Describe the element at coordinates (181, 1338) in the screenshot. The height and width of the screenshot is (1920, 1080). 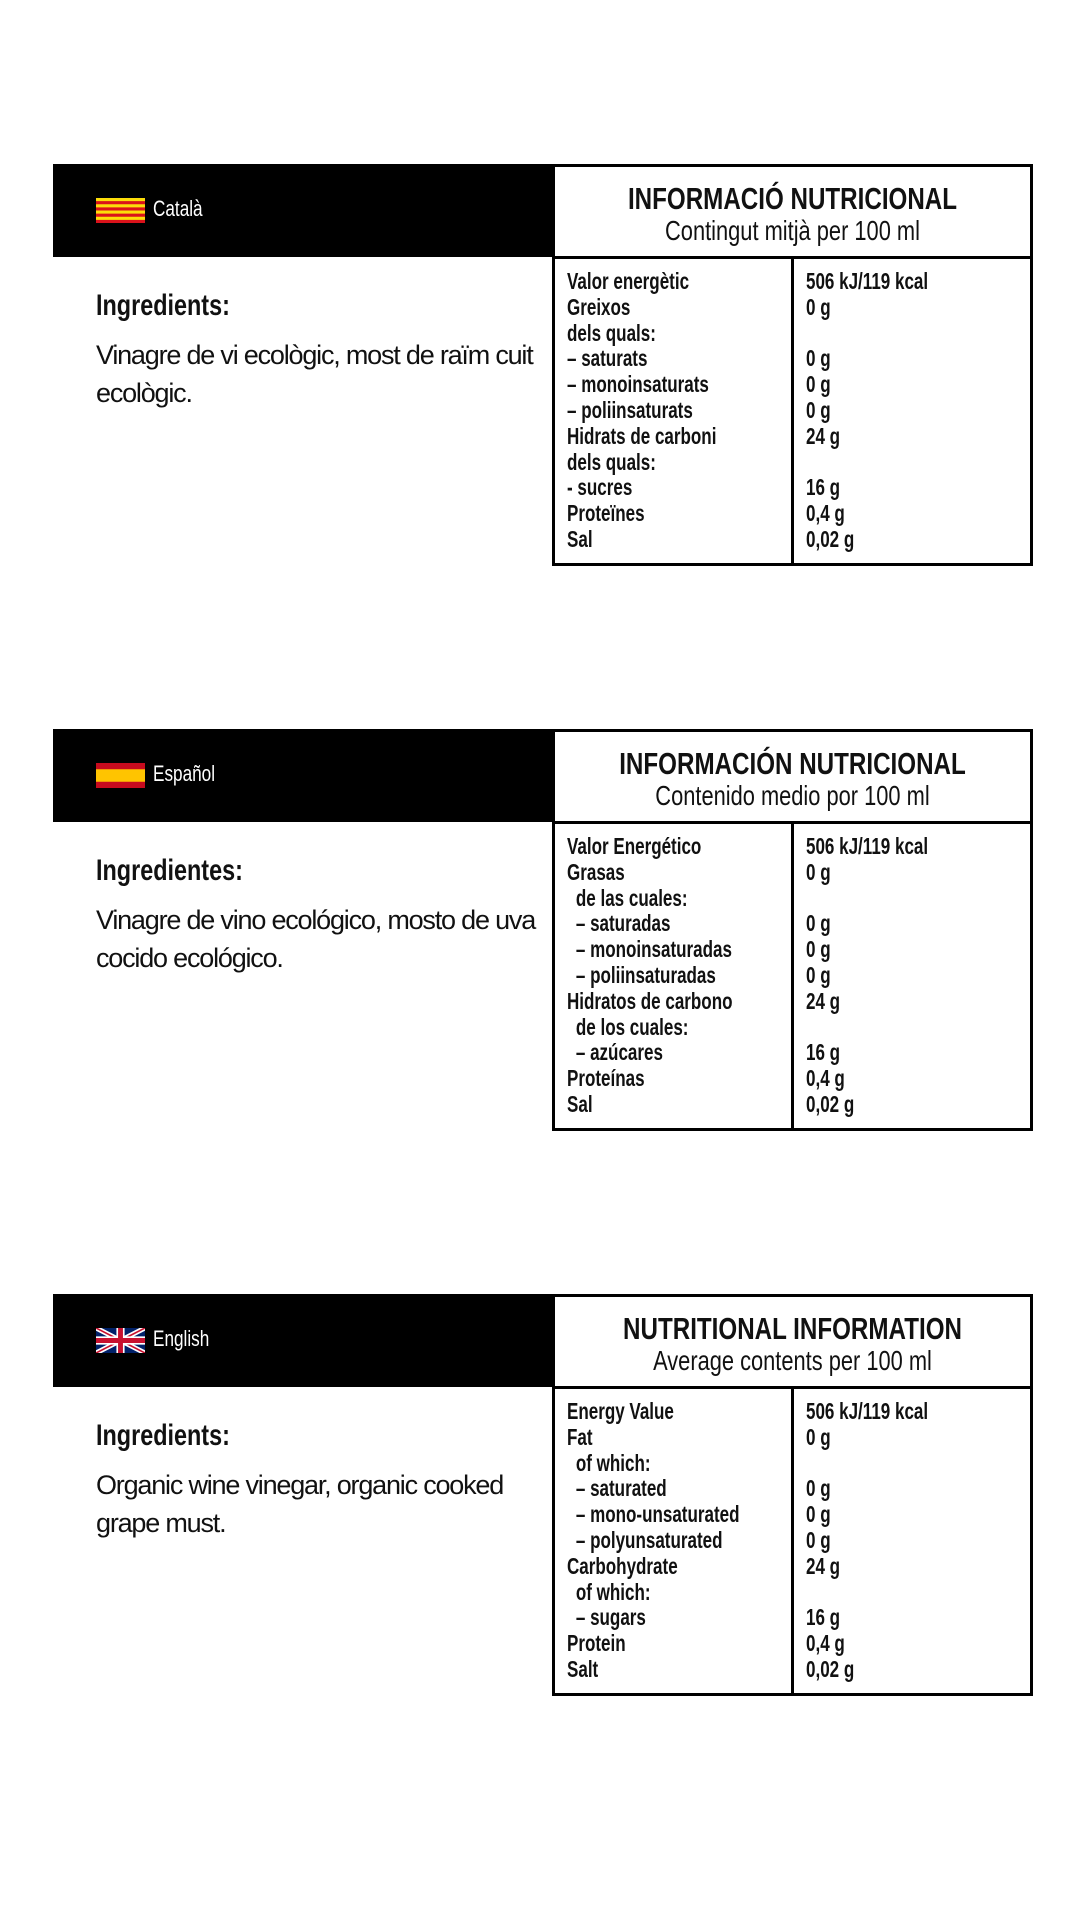
I see `language-label: English` at that location.